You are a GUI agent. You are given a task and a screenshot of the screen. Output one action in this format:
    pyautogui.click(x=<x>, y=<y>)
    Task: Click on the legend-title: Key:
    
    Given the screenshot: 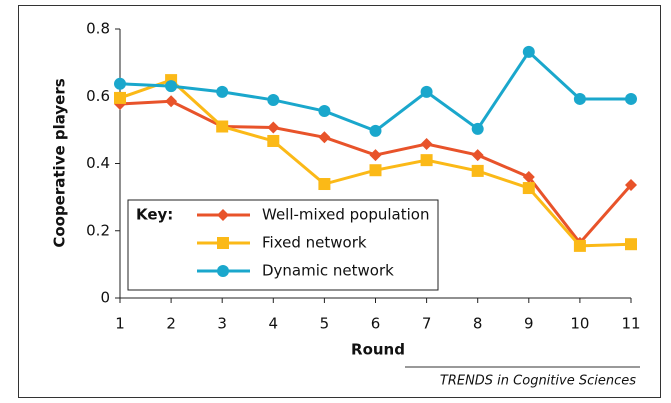 What is the action you would take?
    pyautogui.click(x=154, y=215)
    